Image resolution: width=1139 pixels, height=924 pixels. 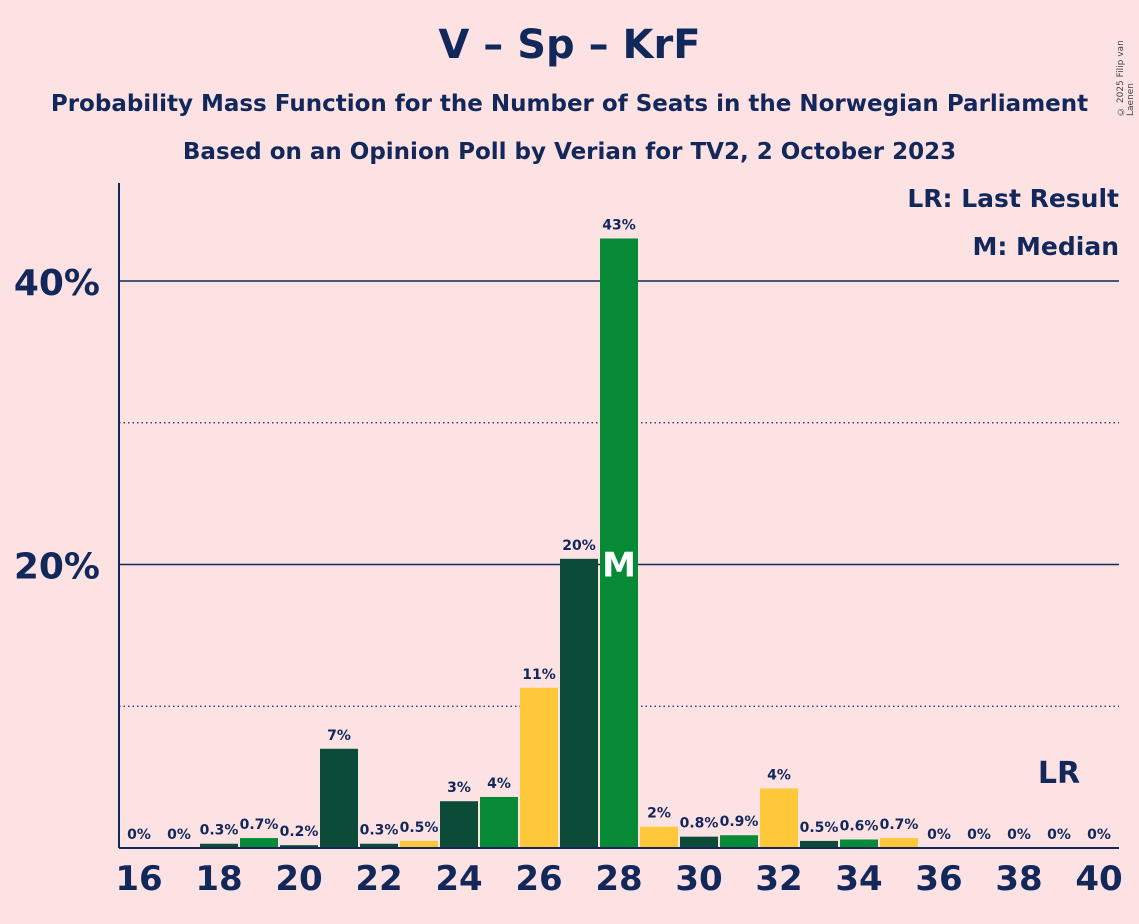 What do you see at coordinates (1098, 879) in the screenshot?
I see `x-tick-label: 40` at bounding box center [1098, 879].